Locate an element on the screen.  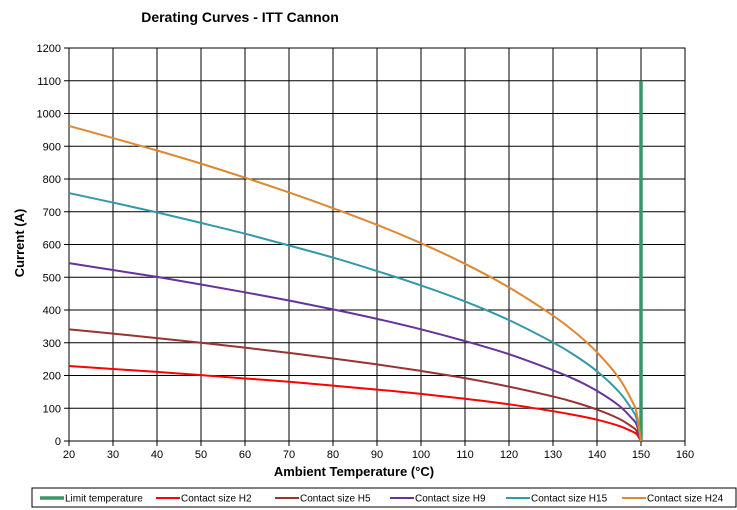
x-tick-label: 90 is located at coordinates (377, 455).